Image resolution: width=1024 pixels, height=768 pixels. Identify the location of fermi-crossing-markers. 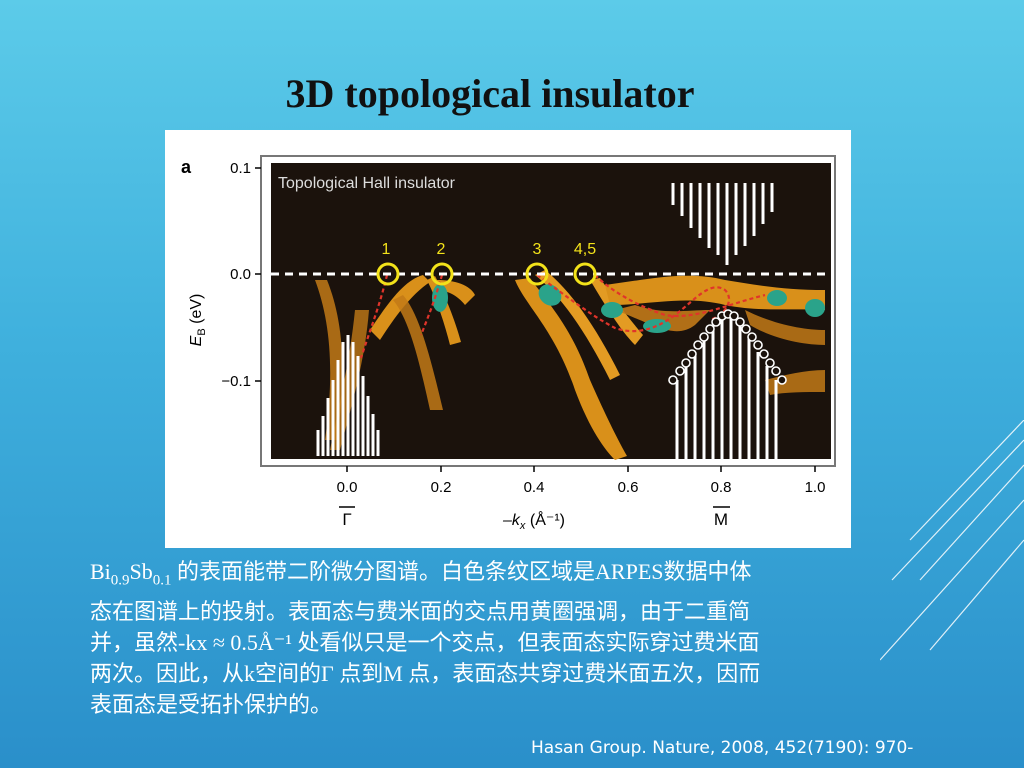
(486, 274).